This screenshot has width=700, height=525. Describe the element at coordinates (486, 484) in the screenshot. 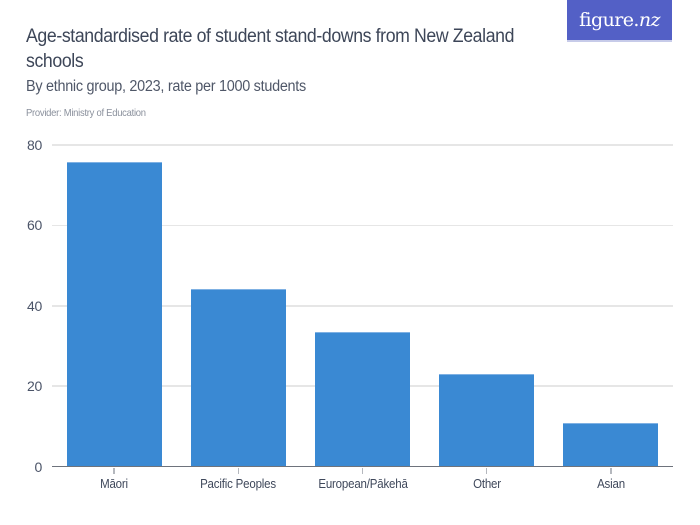

I see `x-tick-label: Other` at that location.